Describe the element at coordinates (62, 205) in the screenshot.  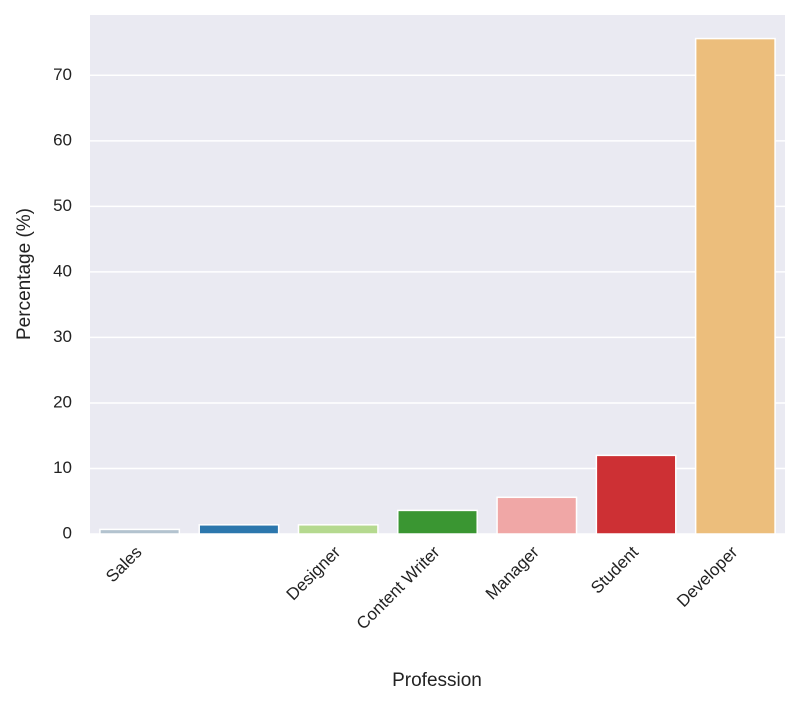
I see `y-tick-label: 50` at that location.